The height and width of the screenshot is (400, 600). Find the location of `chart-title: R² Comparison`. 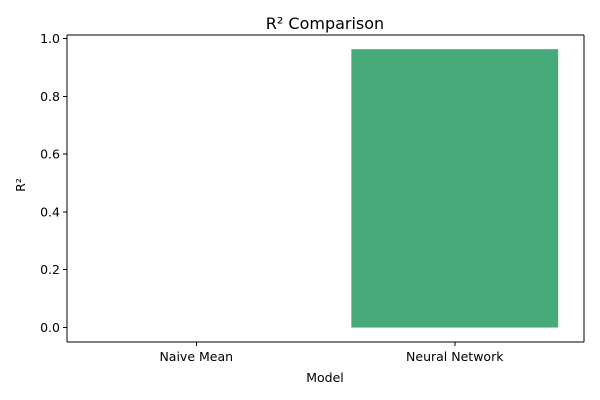

chart-title: R² Comparison is located at coordinates (325, 23).